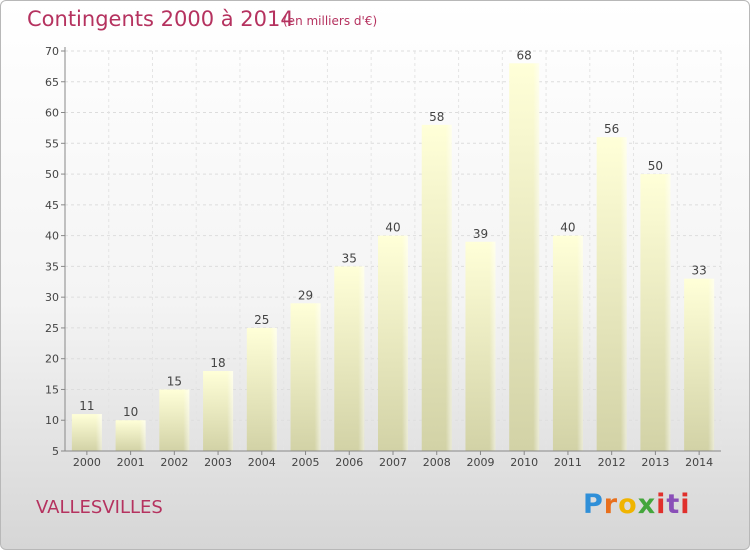 The image size is (750, 550). I want to click on bar-value-label: 15, so click(174, 381).